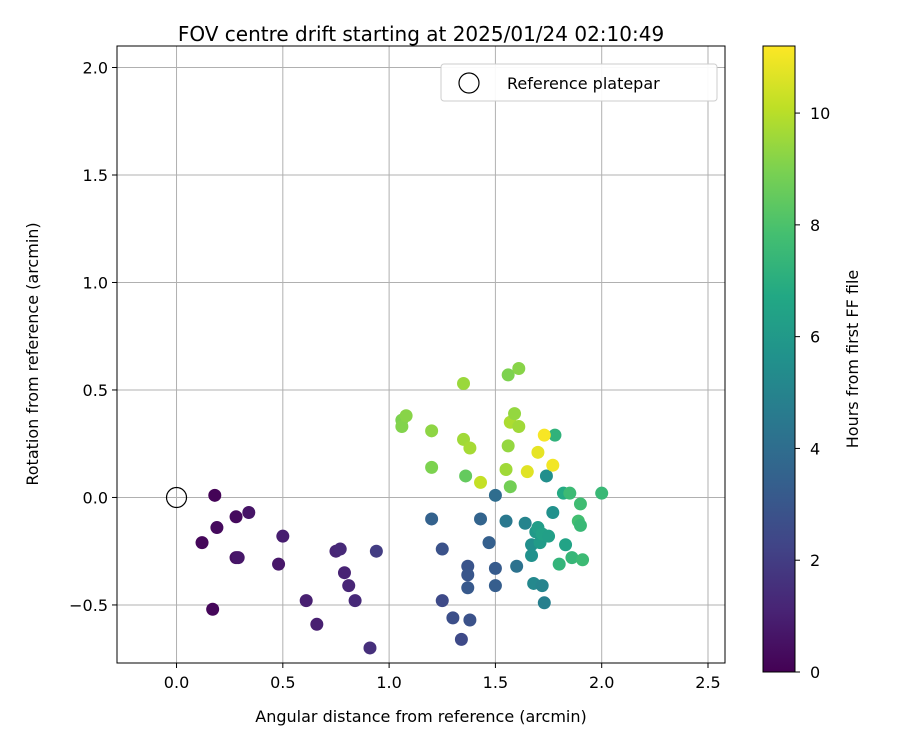  Describe the element at coordinates (95, 175) in the screenshot. I see `y-tick-label: 1.5` at that location.